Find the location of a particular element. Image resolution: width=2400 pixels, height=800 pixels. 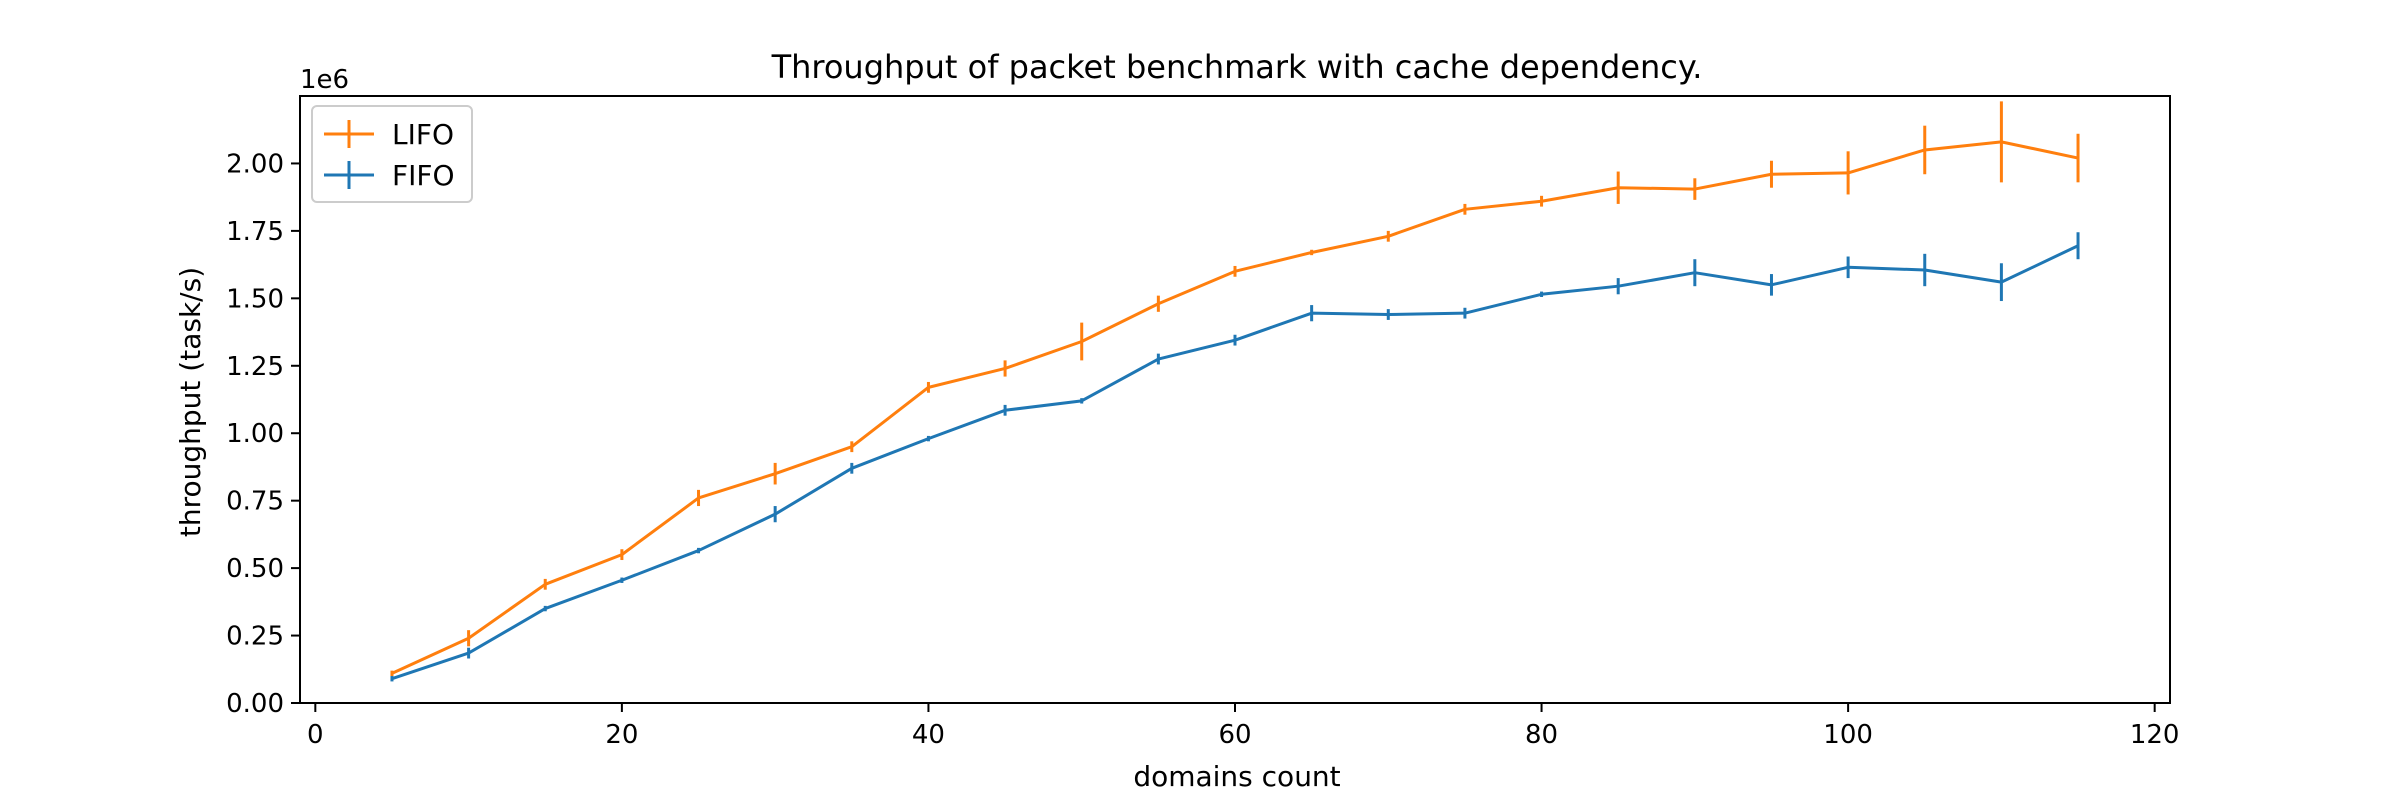

legend-box is located at coordinates (392, 154).